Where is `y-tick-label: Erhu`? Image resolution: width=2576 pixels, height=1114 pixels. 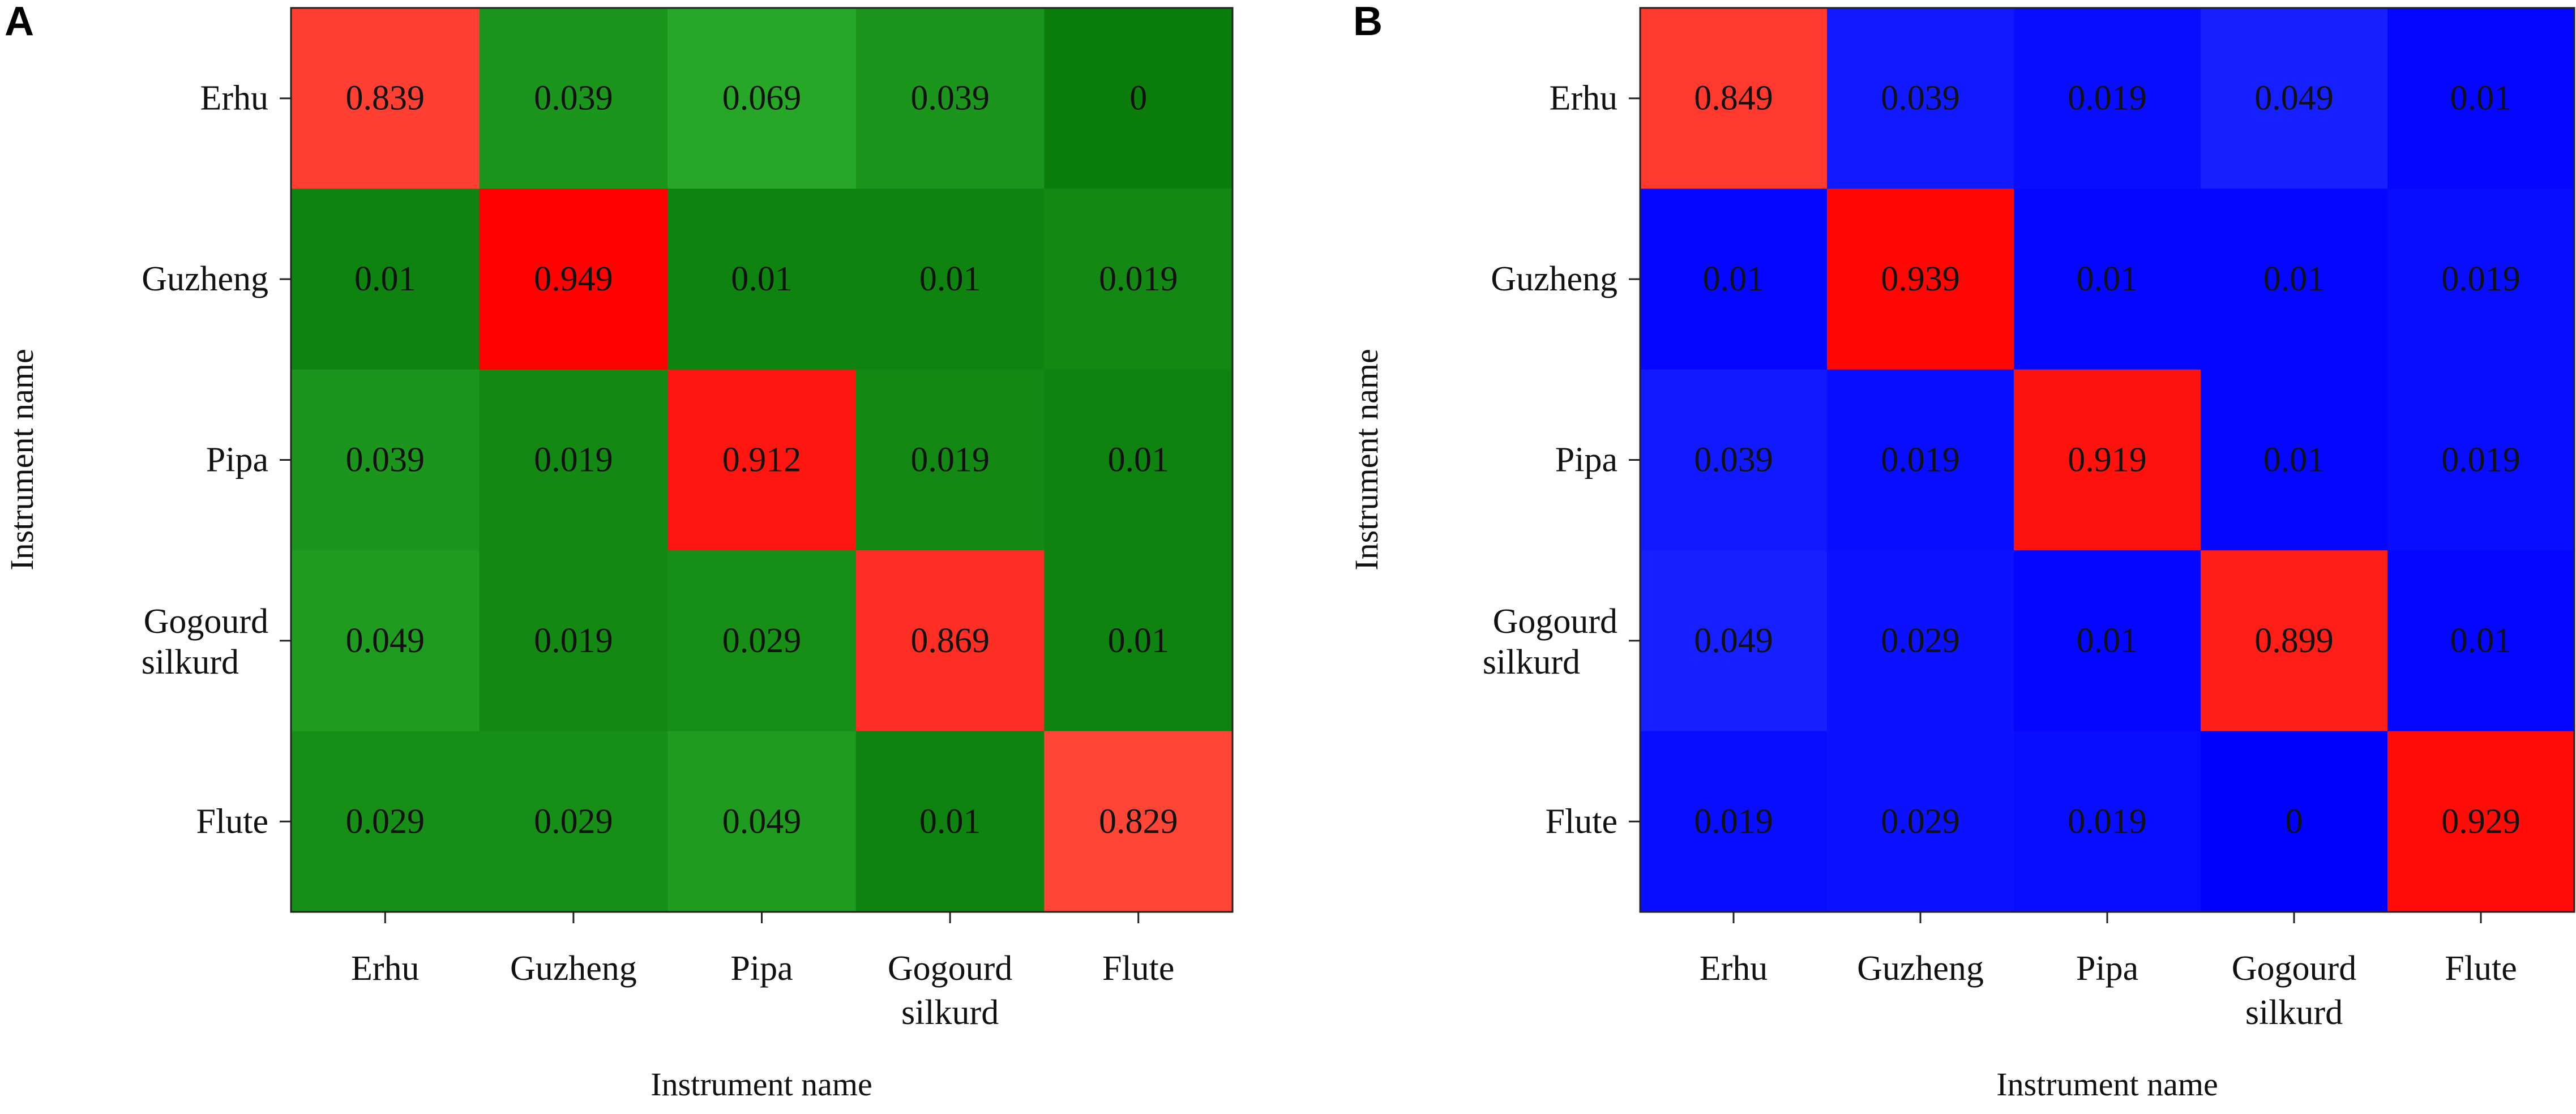 y-tick-label: Erhu is located at coordinates (234, 98).